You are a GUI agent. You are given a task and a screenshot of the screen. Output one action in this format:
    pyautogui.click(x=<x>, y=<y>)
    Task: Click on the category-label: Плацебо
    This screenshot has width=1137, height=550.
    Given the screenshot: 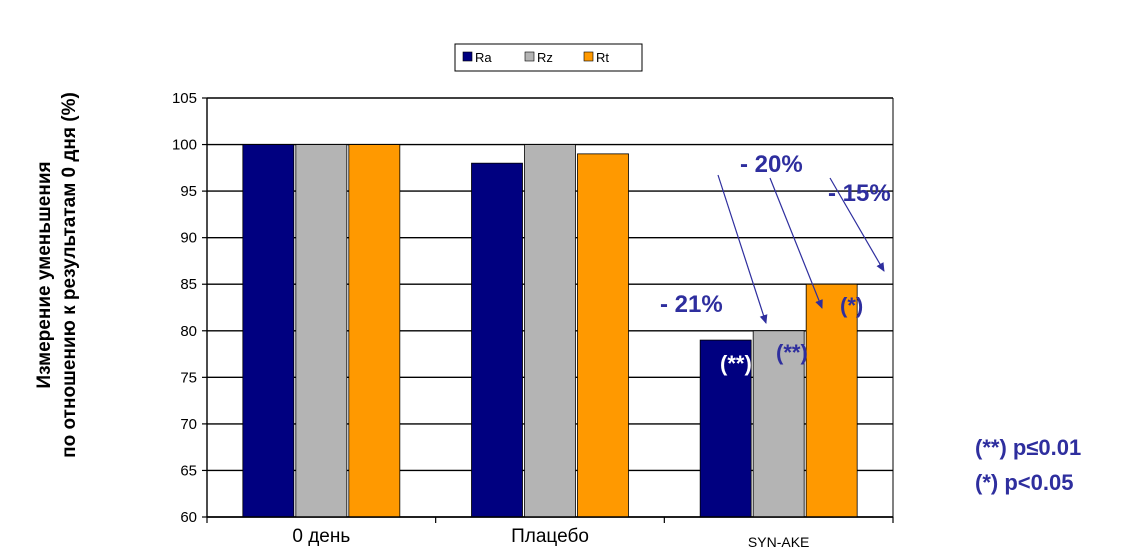 What is the action you would take?
    pyautogui.click(x=550, y=536)
    